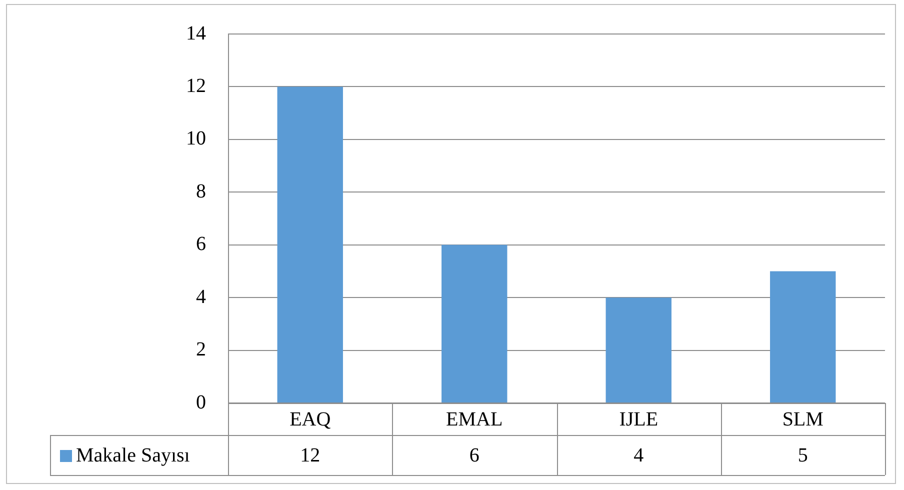 This screenshot has width=904, height=490. I want to click on y-tick-label: 10, so click(196, 139).